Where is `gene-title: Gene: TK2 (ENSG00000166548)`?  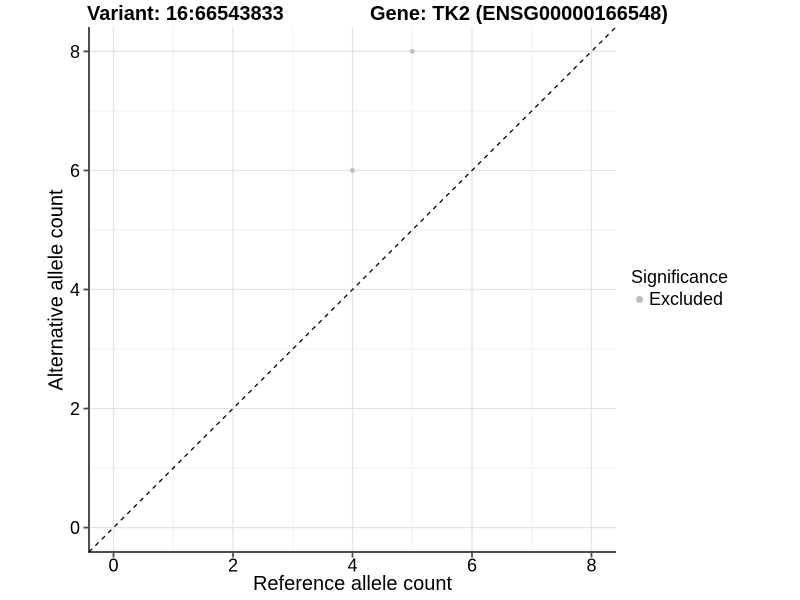 gene-title: Gene: TK2 (ENSG00000166548) is located at coordinates (519, 14).